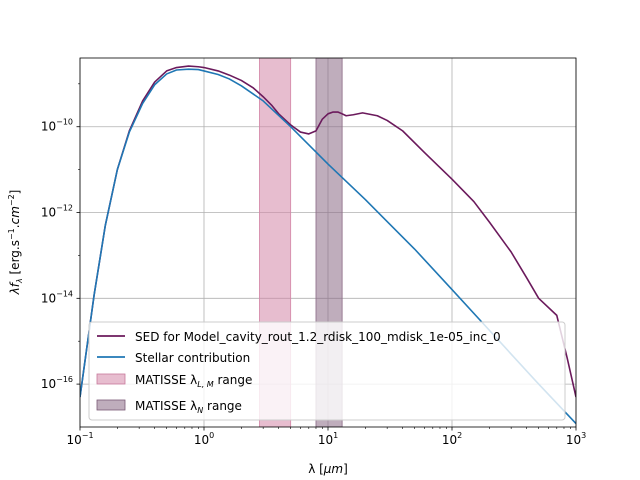  I want to click on x-axis-label: λ [μm], so click(328, 469).